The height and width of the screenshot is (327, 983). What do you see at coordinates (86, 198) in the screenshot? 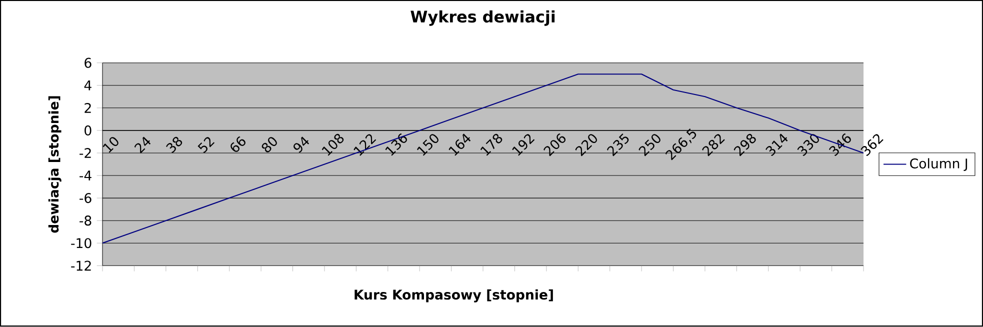
I see `y-tick-label: -6` at bounding box center [86, 198].